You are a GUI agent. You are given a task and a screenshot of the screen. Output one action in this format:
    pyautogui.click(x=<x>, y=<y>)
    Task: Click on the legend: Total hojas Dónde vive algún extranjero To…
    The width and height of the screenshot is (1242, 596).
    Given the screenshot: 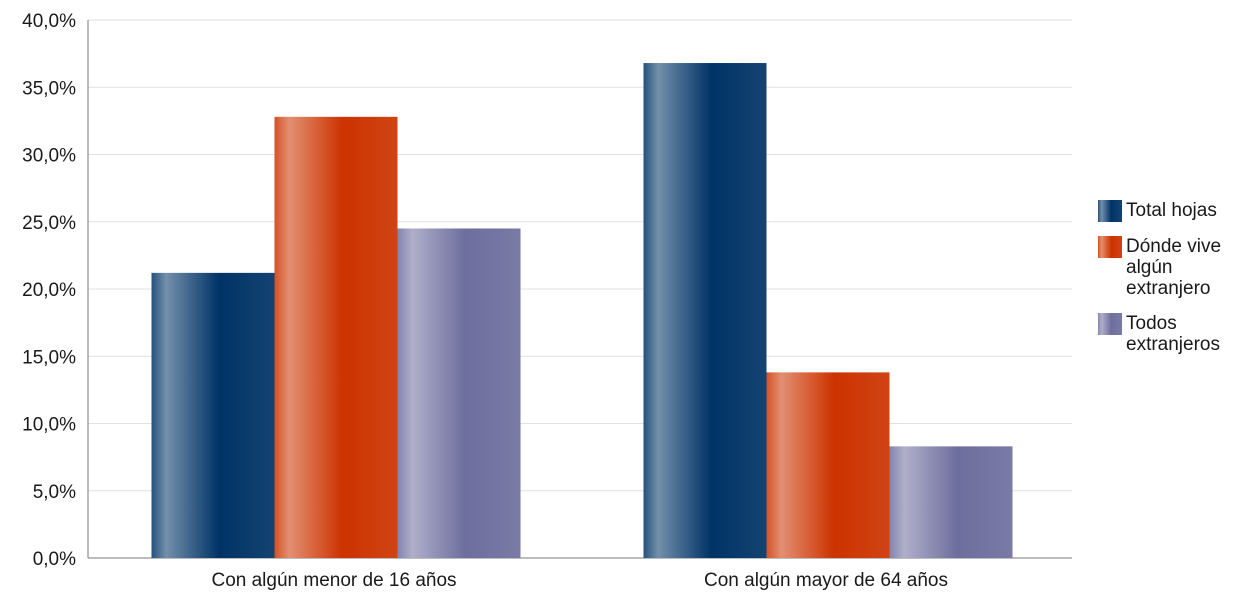 What is the action you would take?
    pyautogui.click(x=1170, y=284)
    